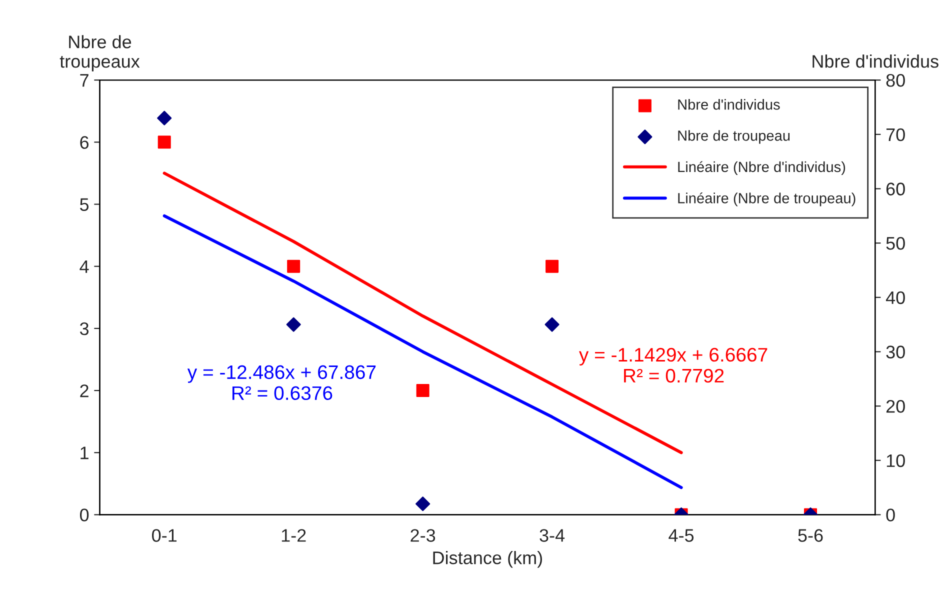 The image size is (941, 602). Describe the element at coordinates (890, 515) in the screenshot. I see `y2-tick-label: 0` at that location.